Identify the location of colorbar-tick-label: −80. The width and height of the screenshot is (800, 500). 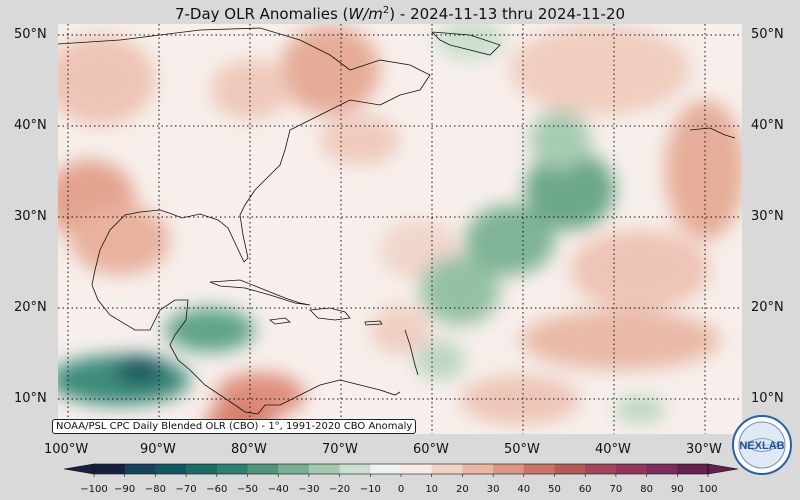
(155, 489).